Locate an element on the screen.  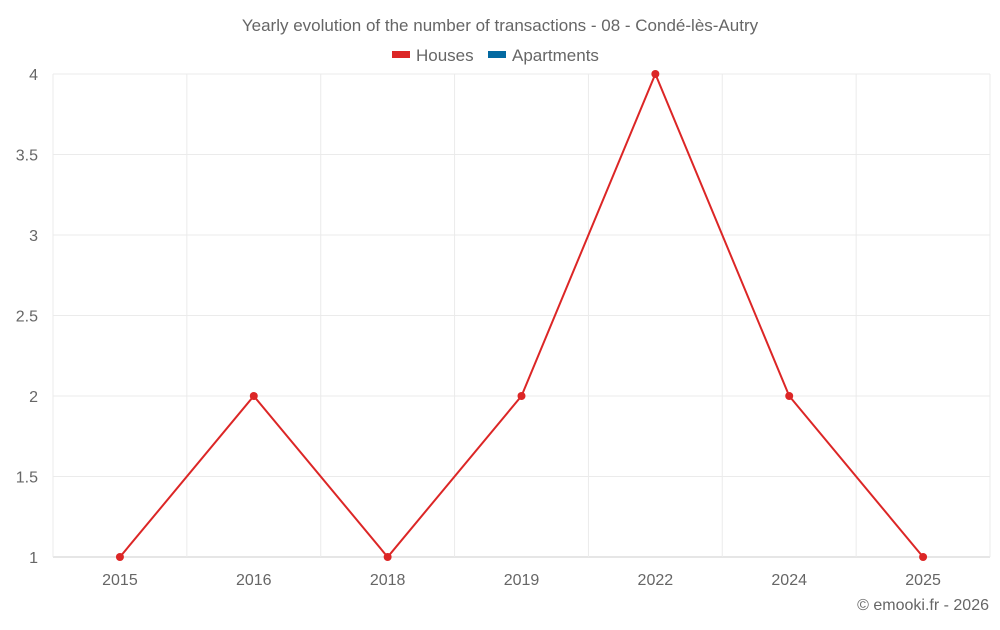
y-tick-label: 2 is located at coordinates (33, 397).